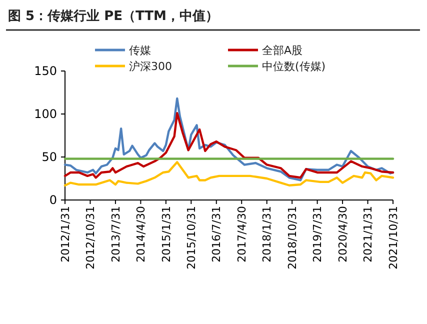  What do you see at coordinates (113, 16) in the screenshot?
I see `chart-title: 图 5：传媒行业 PE（TTM，中值）` at bounding box center [113, 16].